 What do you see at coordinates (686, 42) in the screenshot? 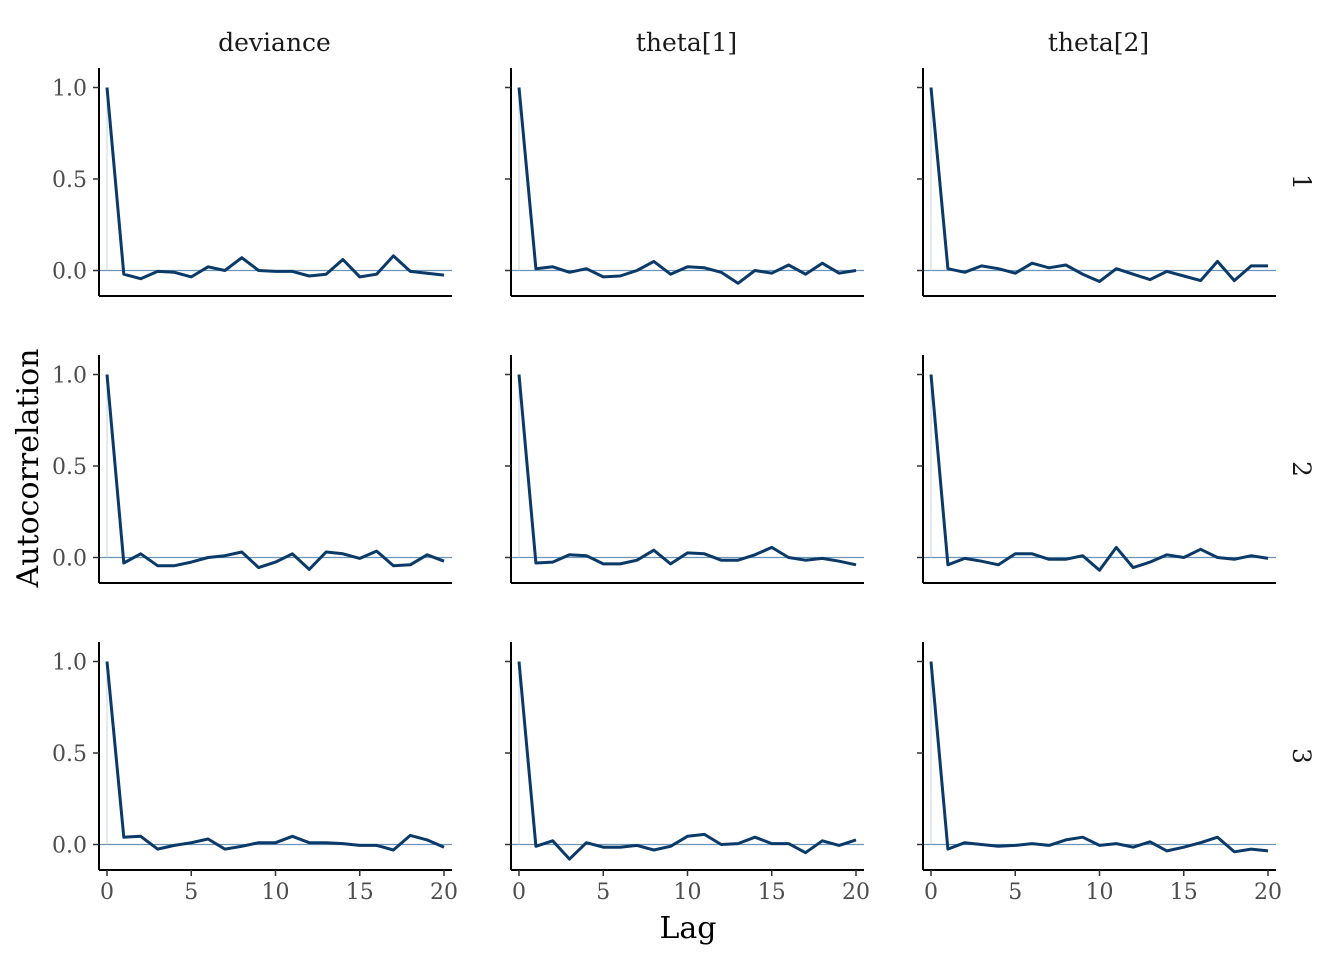
I see `column-strip-label: theta[1]` at bounding box center [686, 42].